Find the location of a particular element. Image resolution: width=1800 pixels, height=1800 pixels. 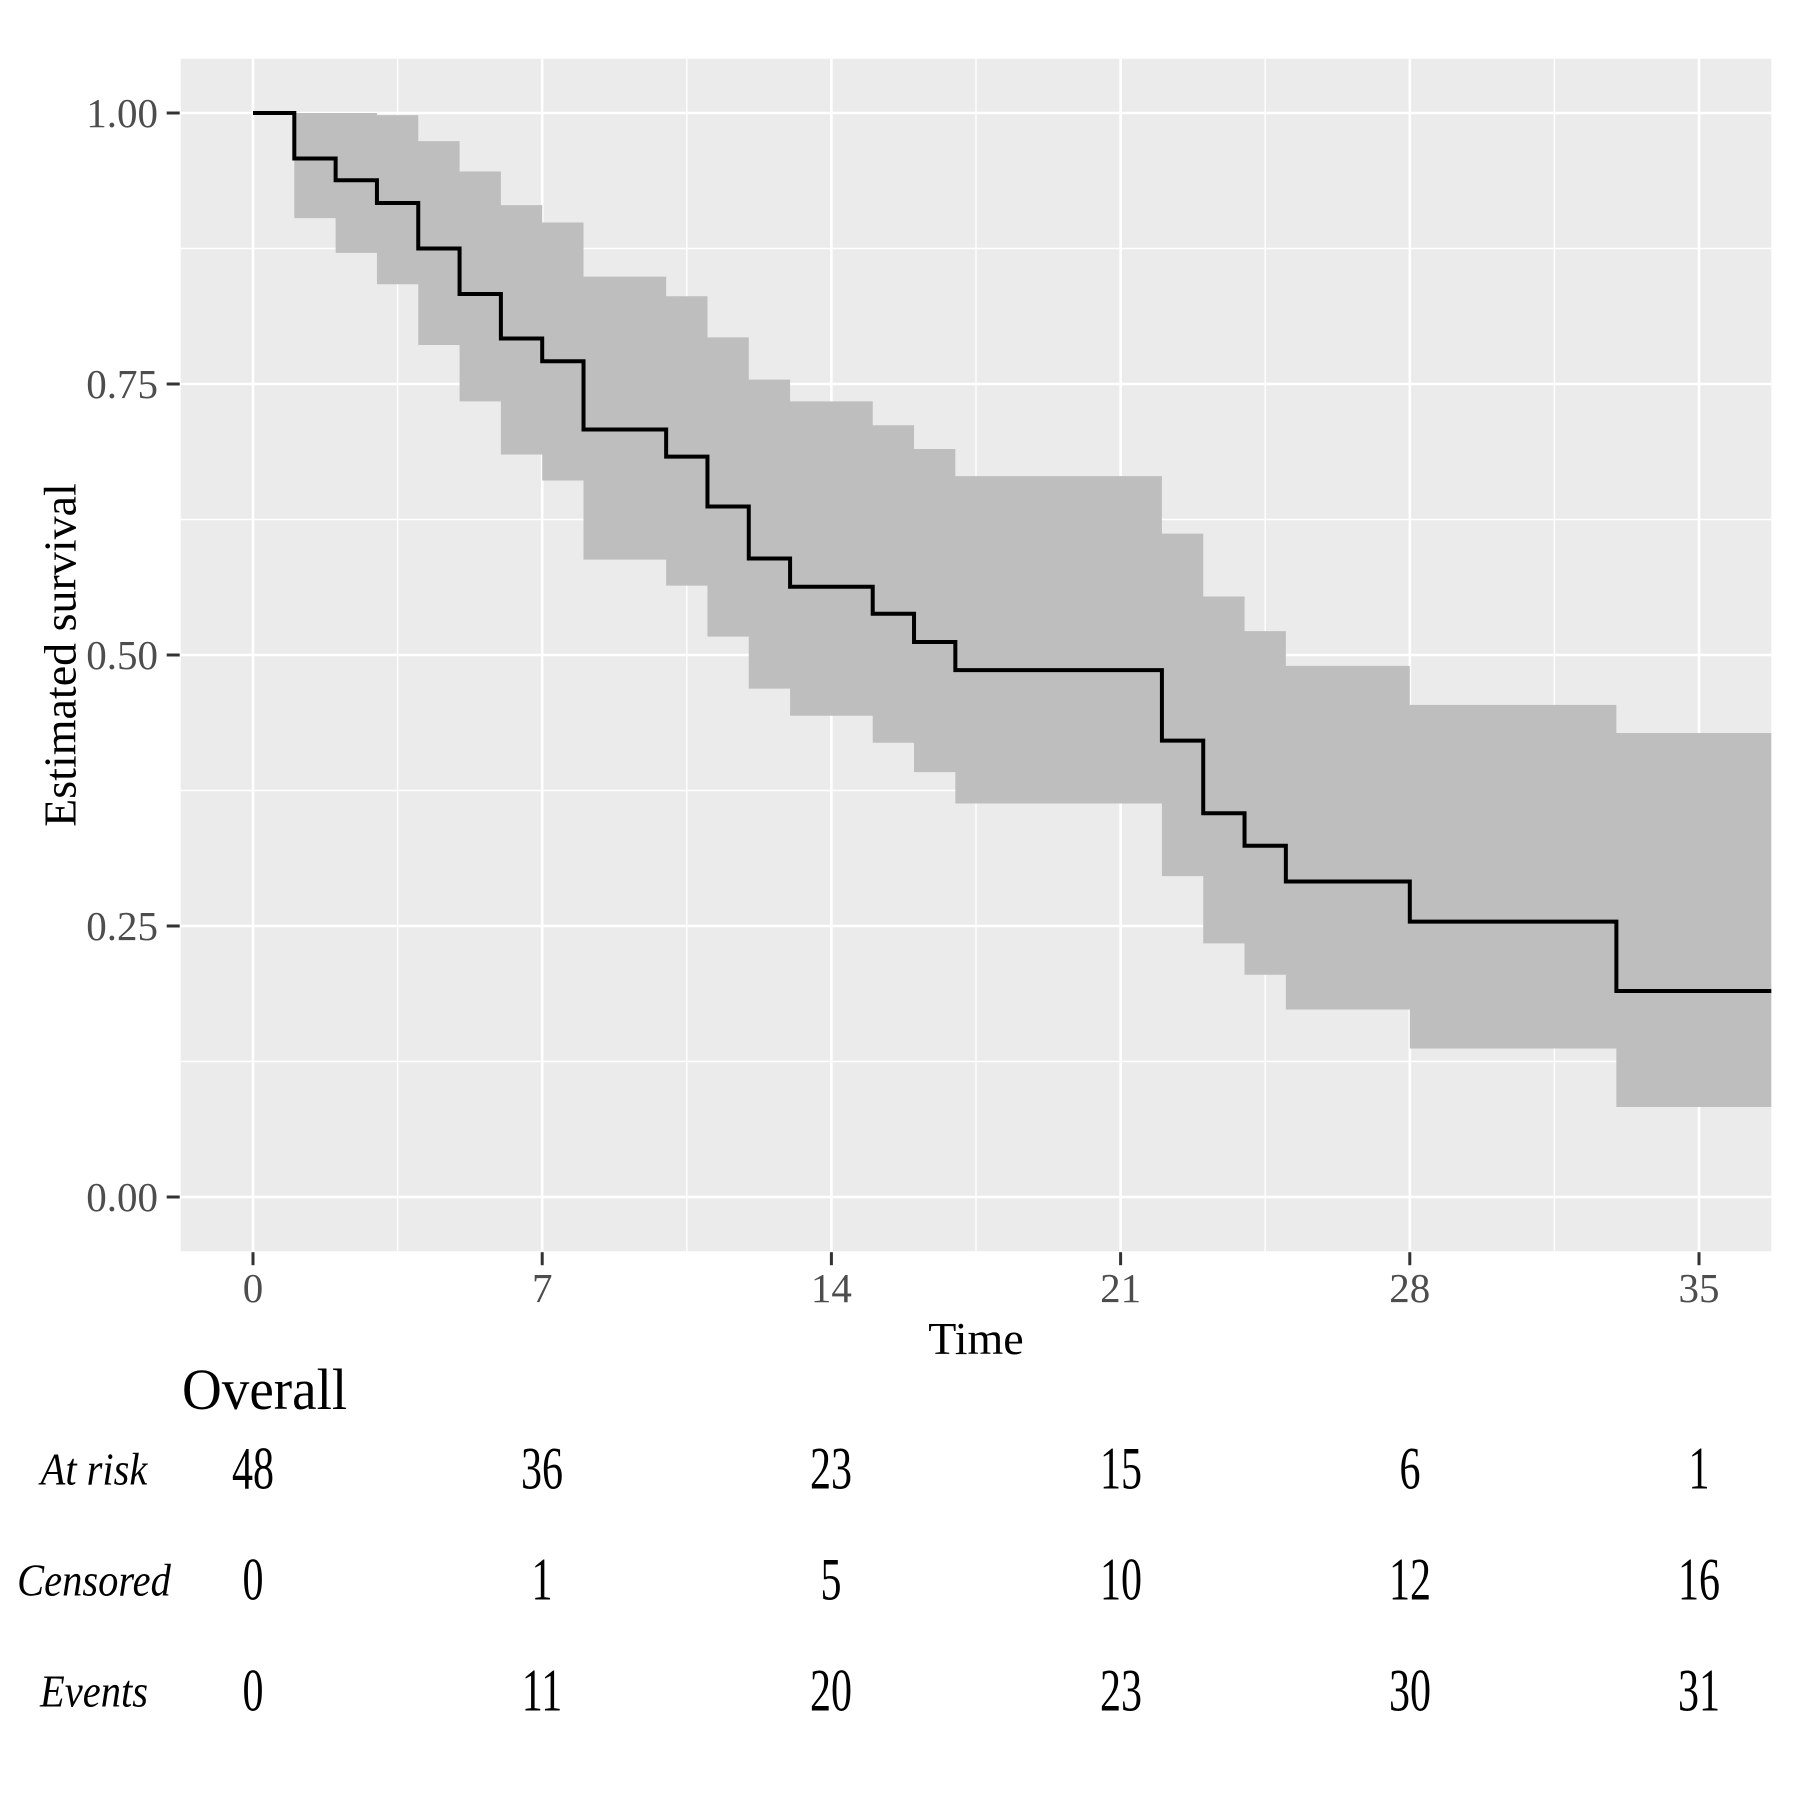

risk-value-events-t7: 11 is located at coordinates (542, 1690).